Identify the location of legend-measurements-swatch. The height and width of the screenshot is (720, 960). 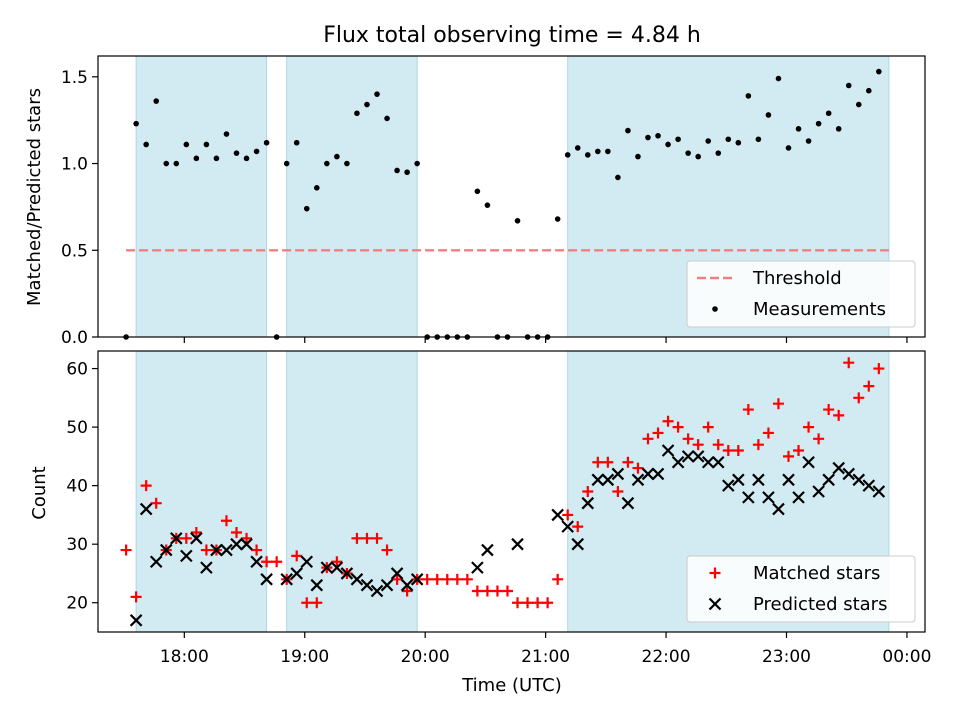
(715, 309).